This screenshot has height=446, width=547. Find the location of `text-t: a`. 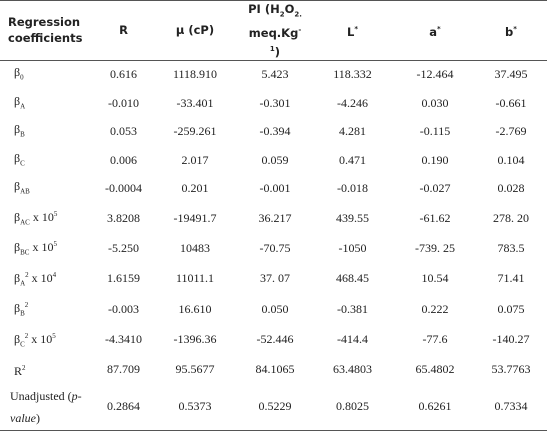

text-t: a is located at coordinates (433, 31).